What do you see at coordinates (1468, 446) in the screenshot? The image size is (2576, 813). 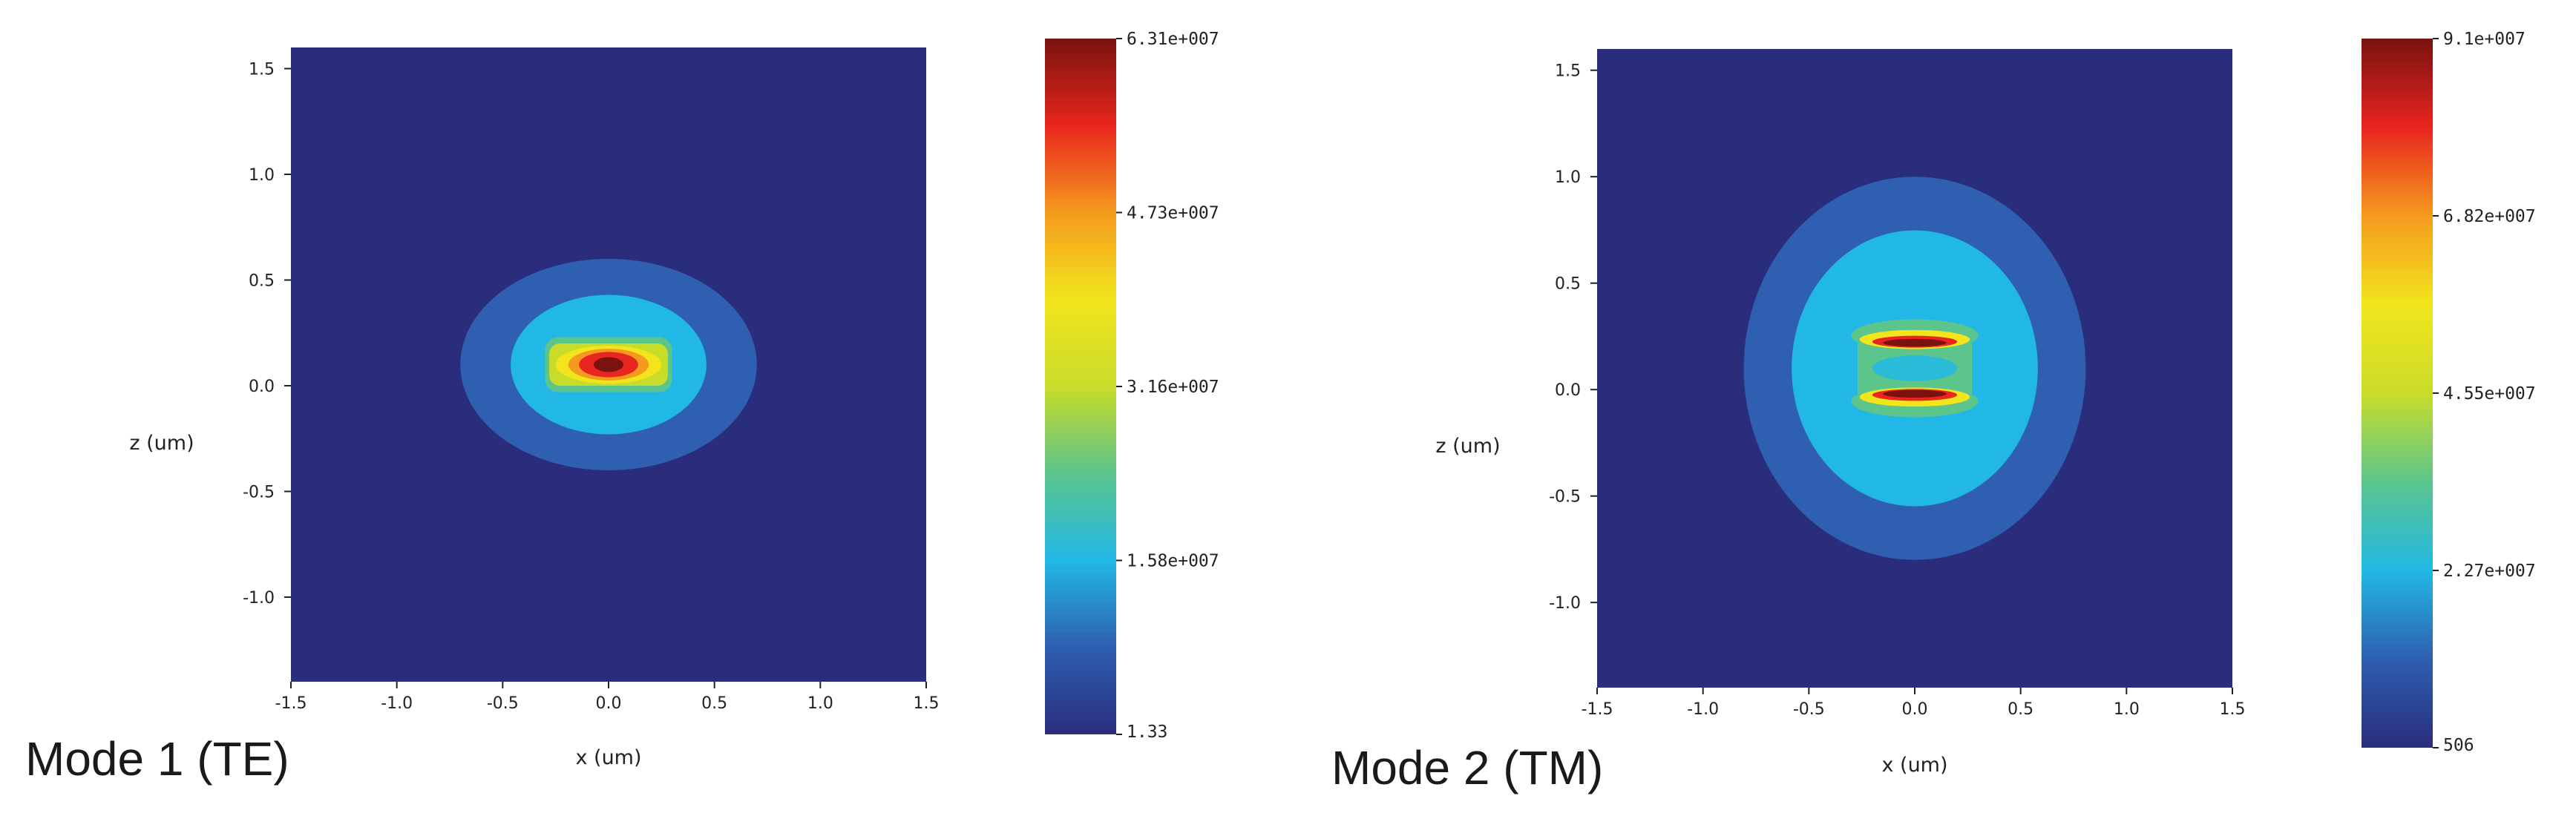 I see `mode-2-y-axis-label: z (um)` at bounding box center [1468, 446].